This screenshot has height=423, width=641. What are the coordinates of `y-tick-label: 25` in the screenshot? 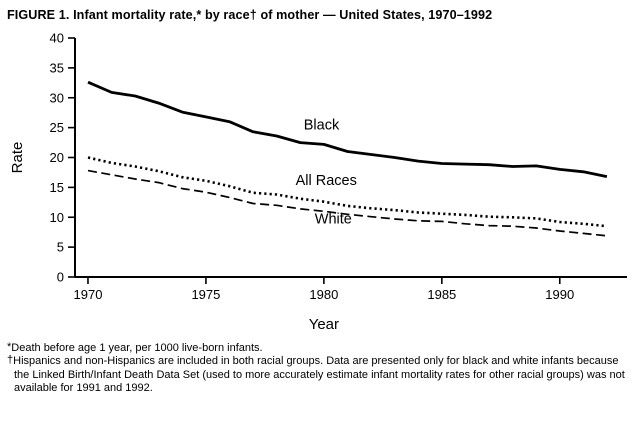 It's located at (57, 127).